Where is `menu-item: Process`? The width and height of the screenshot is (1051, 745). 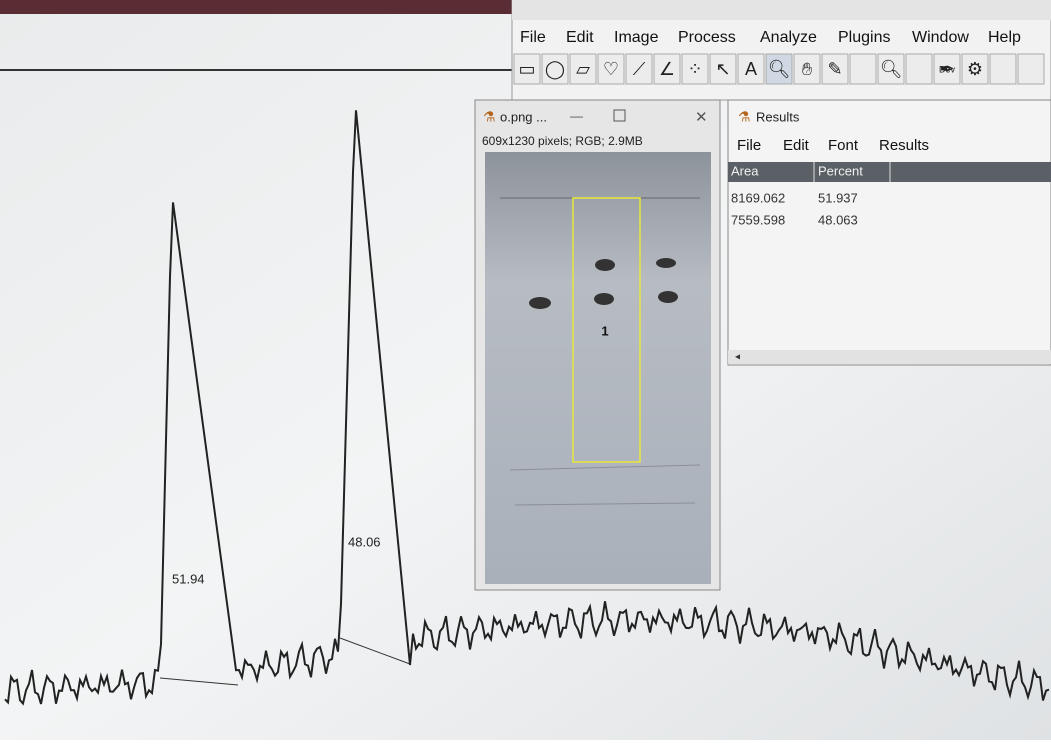
menu-item: Process is located at coordinates (707, 37).